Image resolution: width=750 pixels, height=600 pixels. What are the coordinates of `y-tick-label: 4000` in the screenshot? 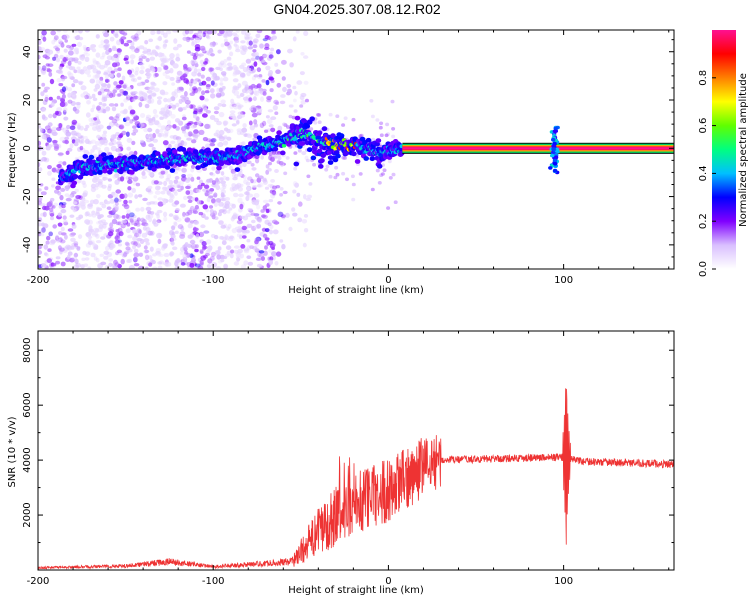 It's located at (27, 459).